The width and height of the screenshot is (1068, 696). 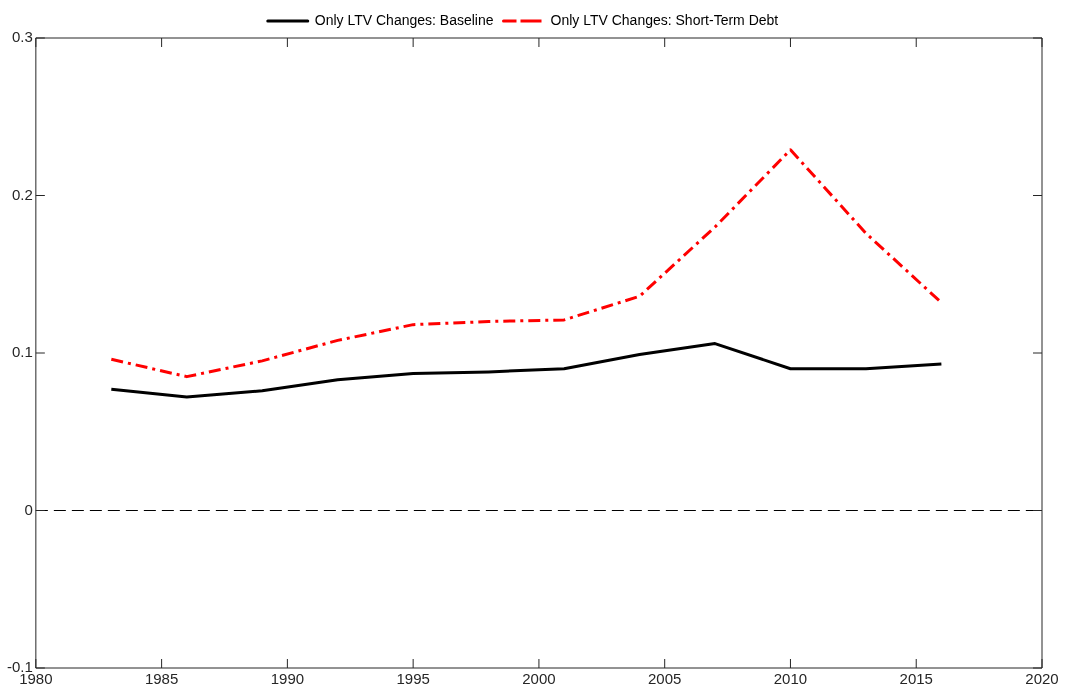 What do you see at coordinates (1042, 679) in the screenshot?
I see `x-tick-label: 2020` at bounding box center [1042, 679].